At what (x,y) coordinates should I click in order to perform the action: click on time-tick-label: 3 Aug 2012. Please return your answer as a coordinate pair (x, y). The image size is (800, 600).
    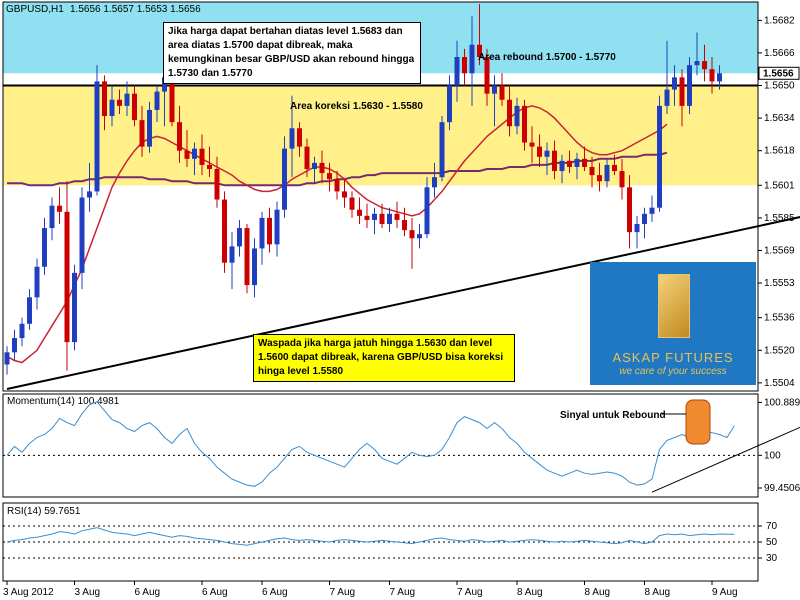
    Looking at the image, I should click on (28, 592).